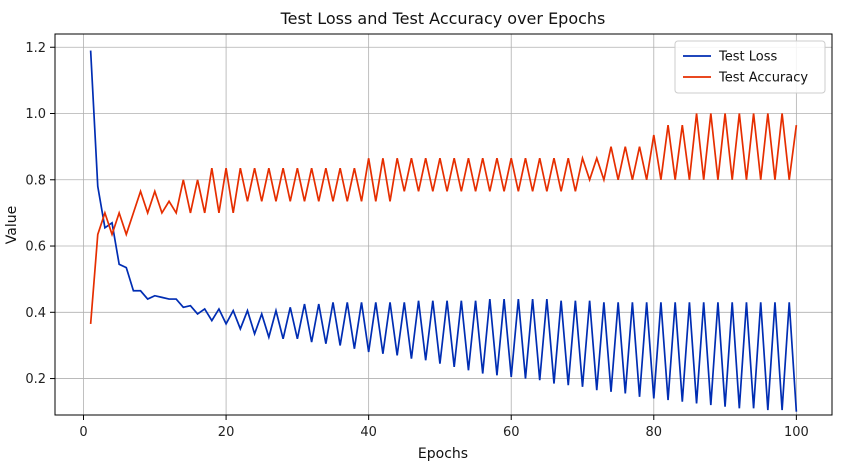  I want to click on y-tick-label: 0.8, so click(35, 180).